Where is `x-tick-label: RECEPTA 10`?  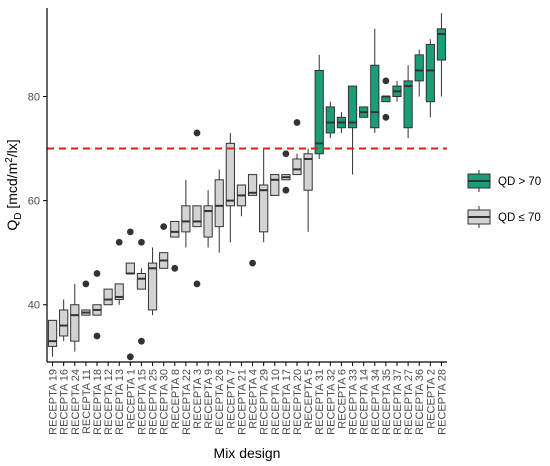
x-tick-label: RECEPTA 10 is located at coordinates (276, 402).